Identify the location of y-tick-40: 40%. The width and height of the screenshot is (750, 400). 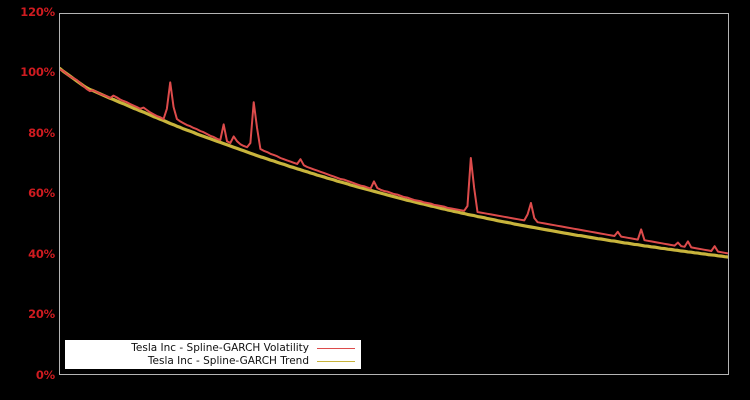
(41, 254).